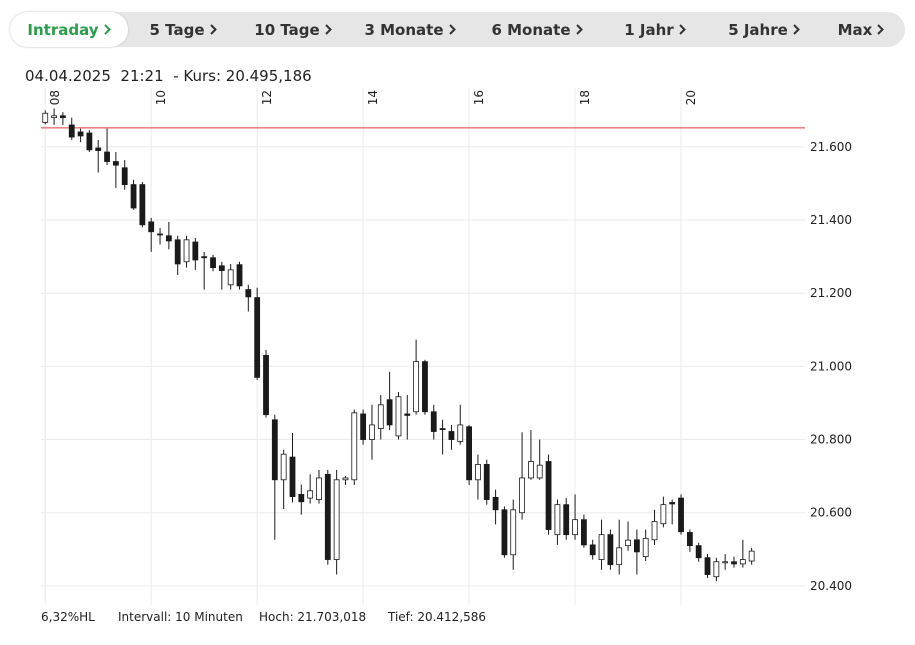  I want to click on tab: Max, so click(861, 29).